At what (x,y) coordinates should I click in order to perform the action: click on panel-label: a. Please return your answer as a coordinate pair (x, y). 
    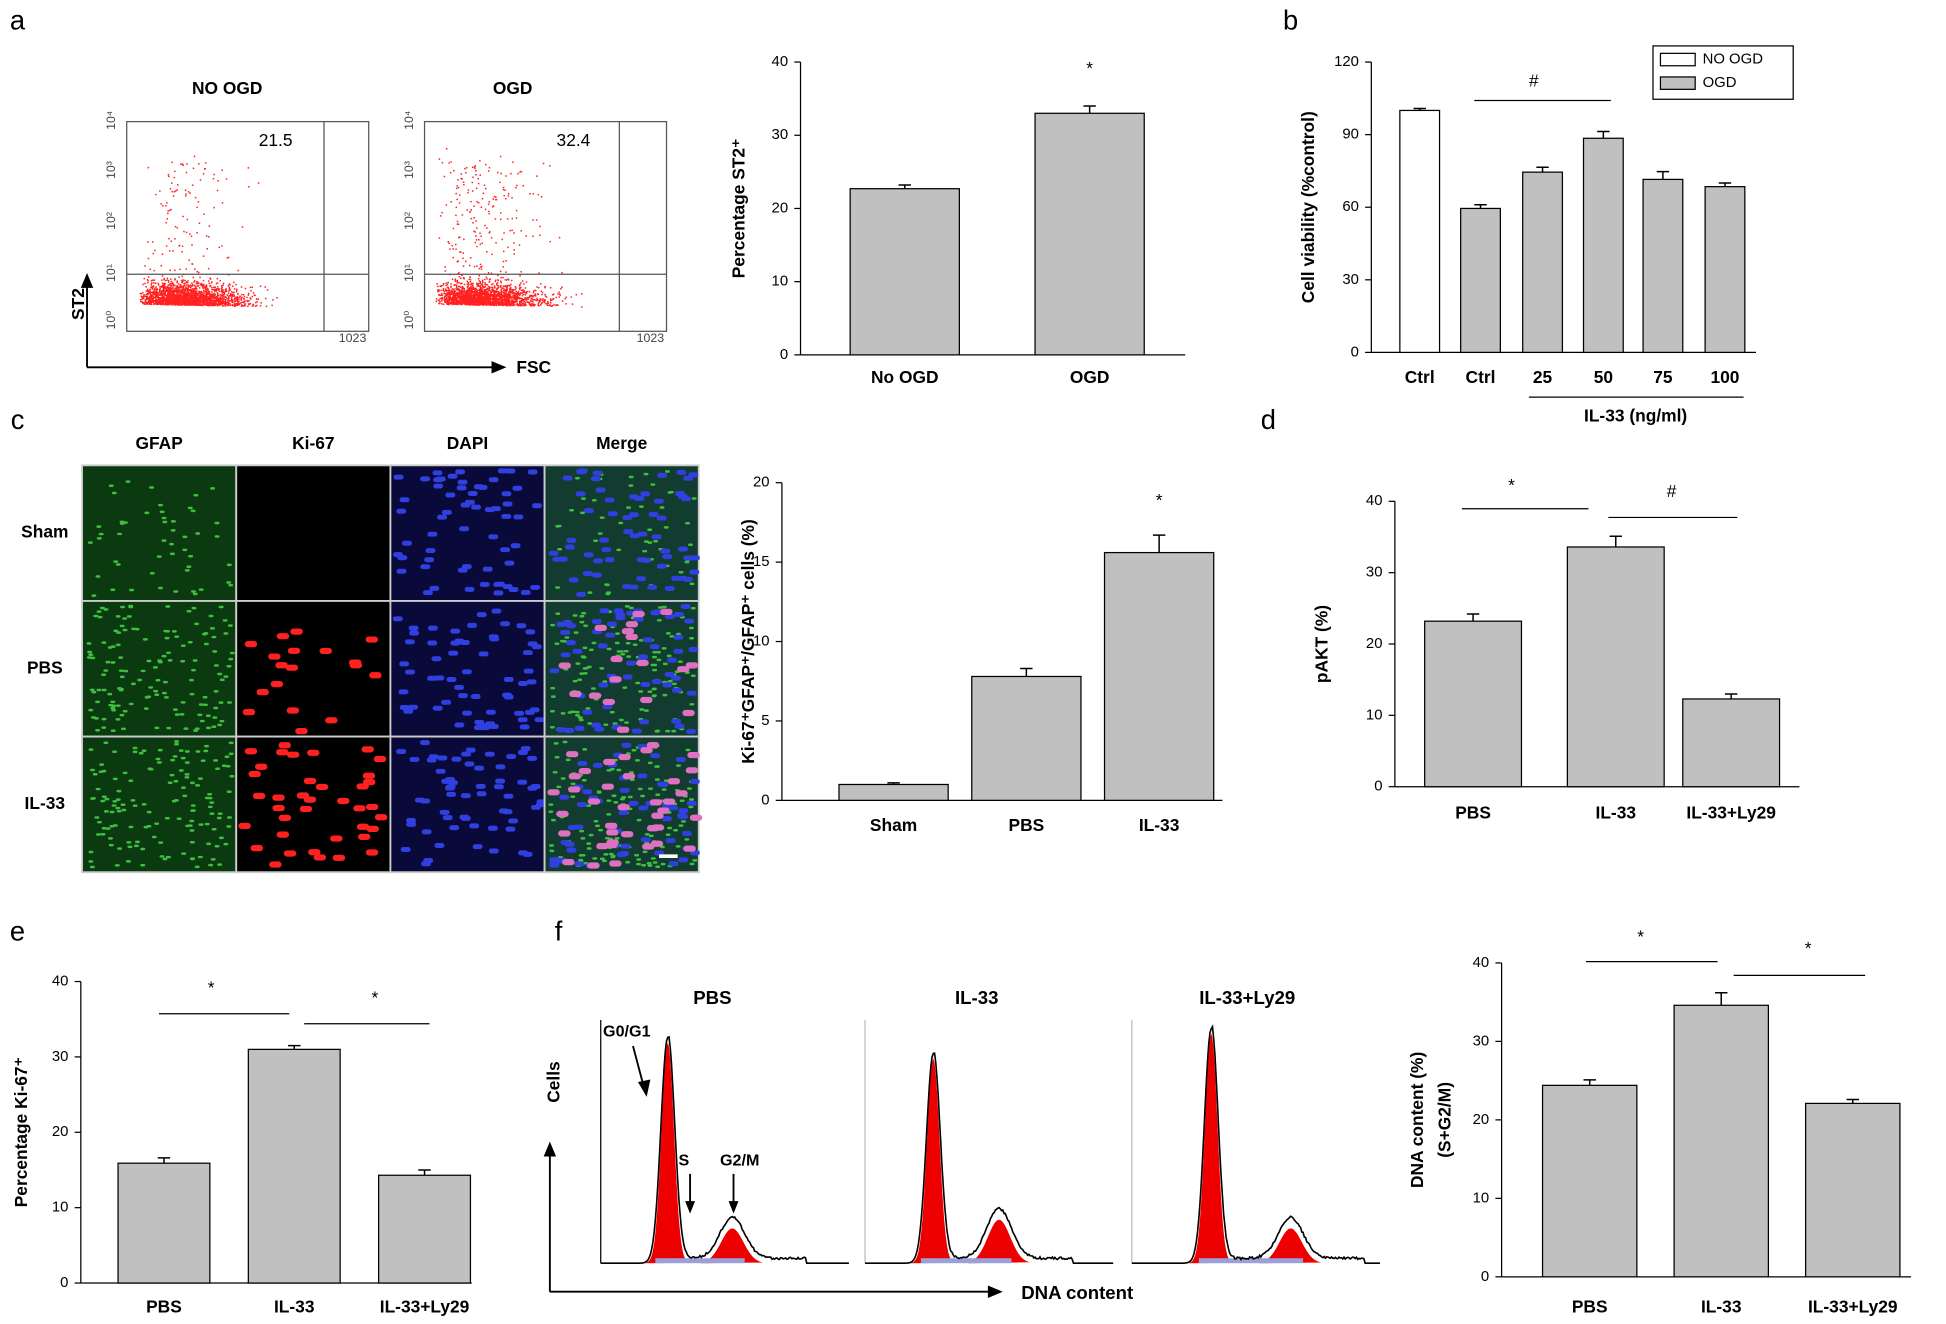
    Looking at the image, I should click on (18, 20).